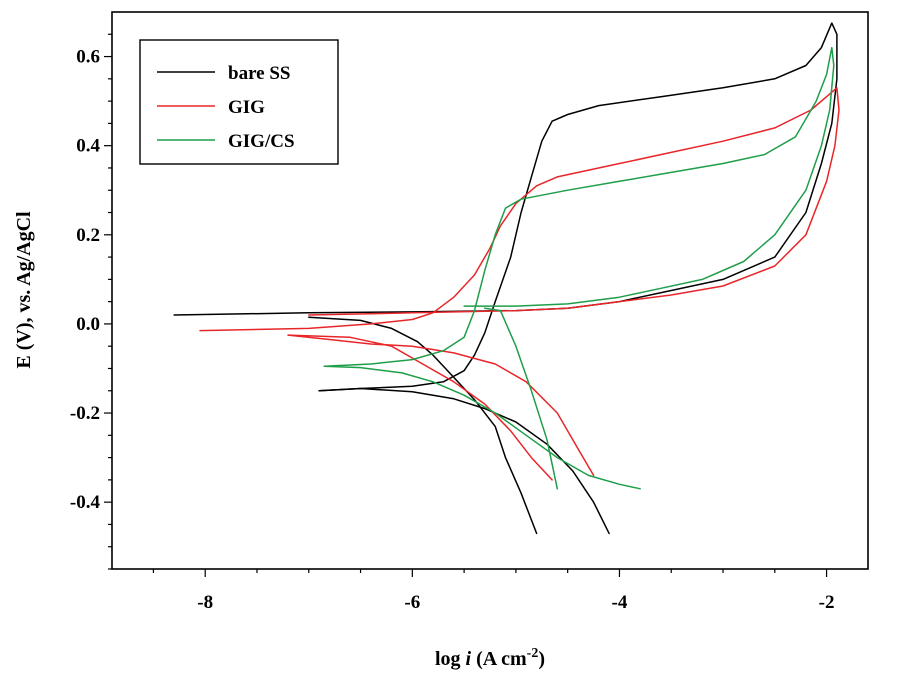  What do you see at coordinates (259, 73) in the screenshot?
I see `legend-label-bare-ss: bare SS` at bounding box center [259, 73].